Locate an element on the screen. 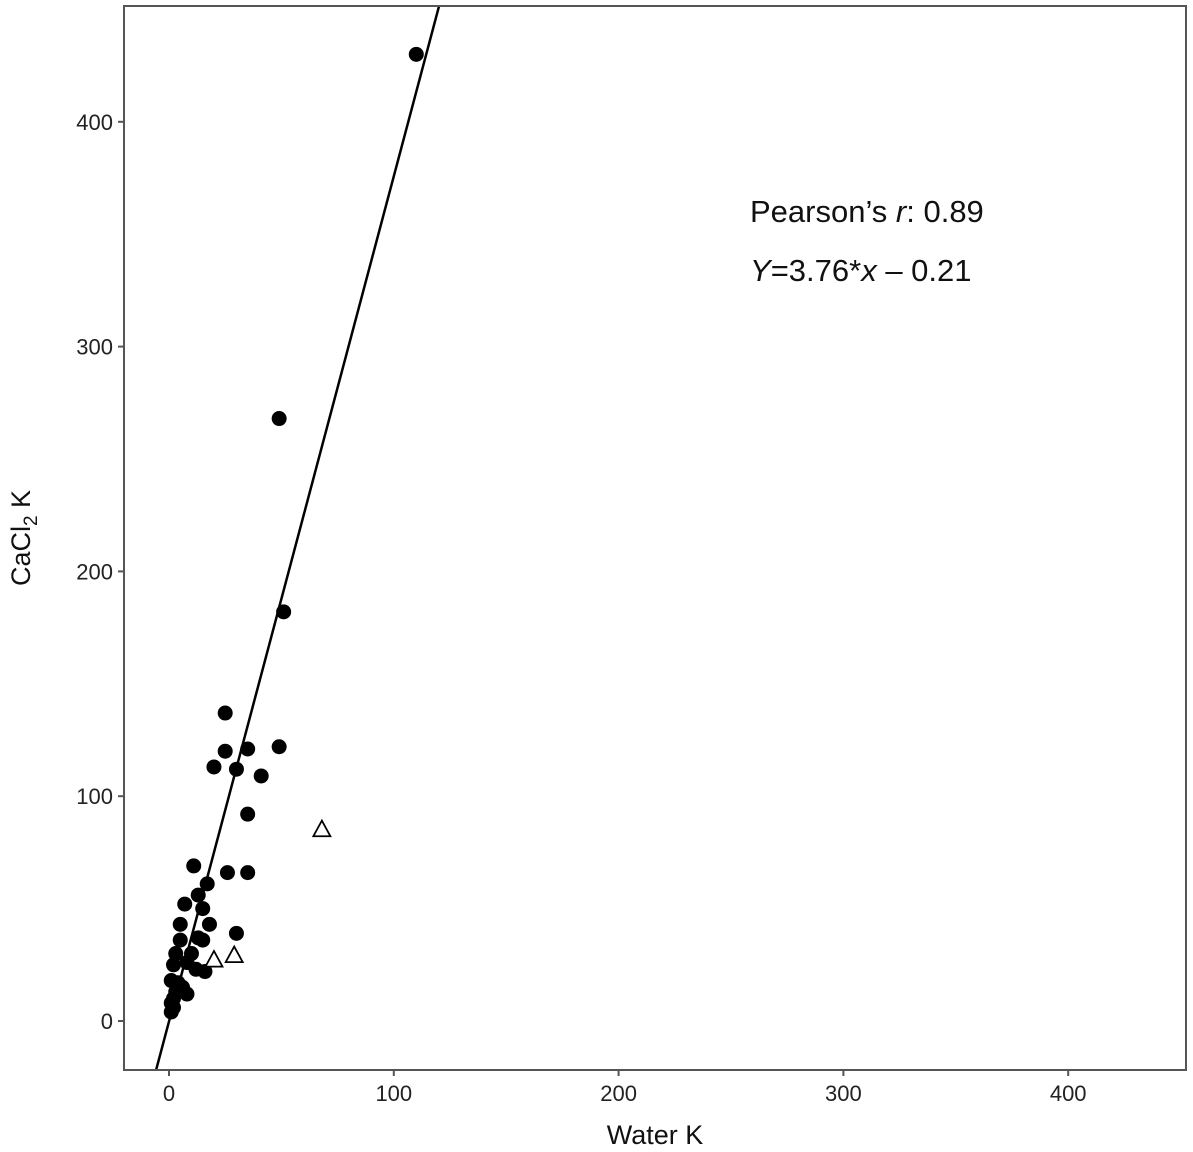 The image size is (1193, 1152). y-axis-title: CaCl2 K is located at coordinates (24, 538).